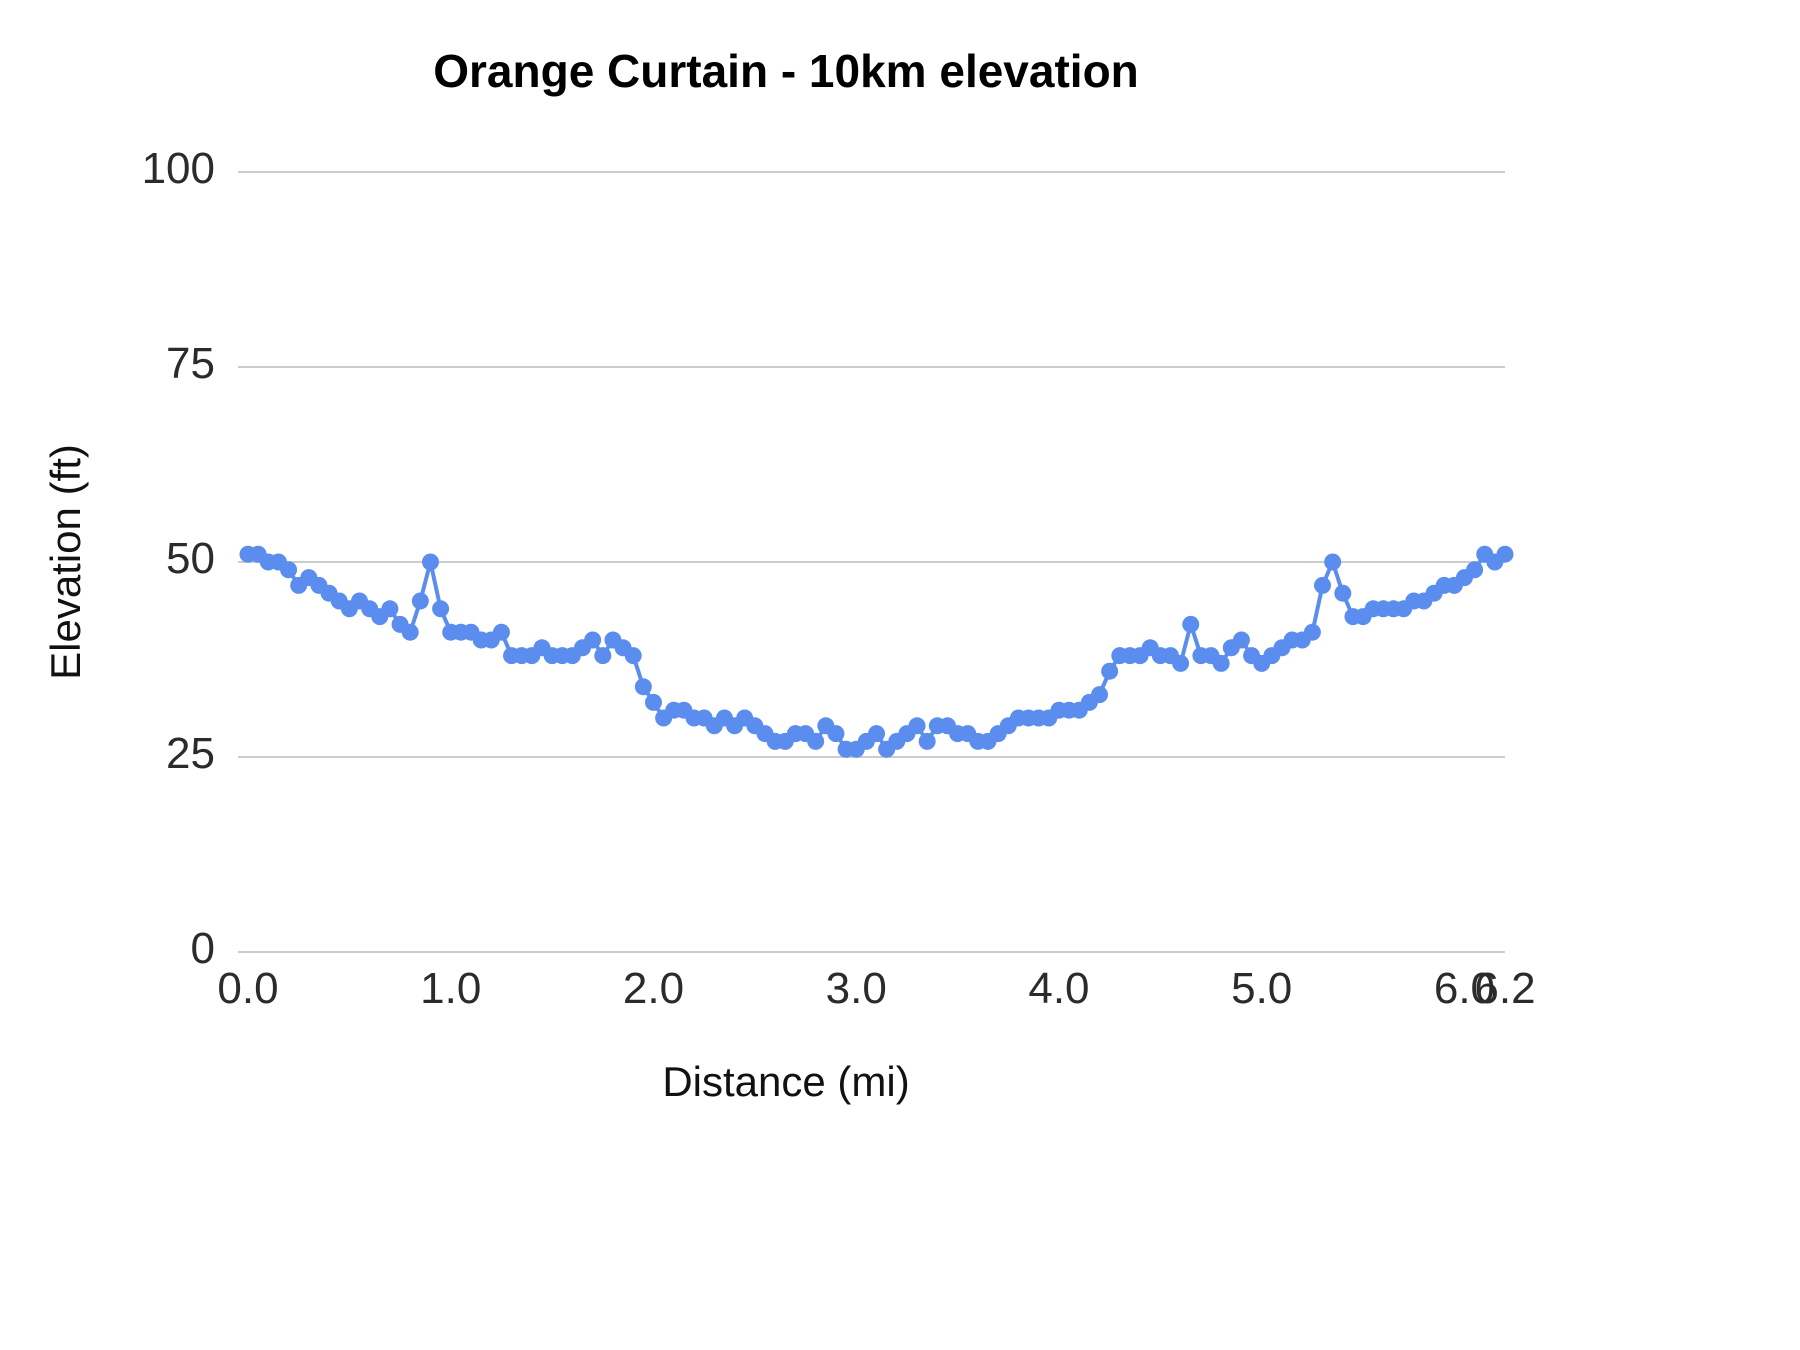 The image size is (1800, 1350). I want to click on x-tick-label: 1.0, so click(451, 988).